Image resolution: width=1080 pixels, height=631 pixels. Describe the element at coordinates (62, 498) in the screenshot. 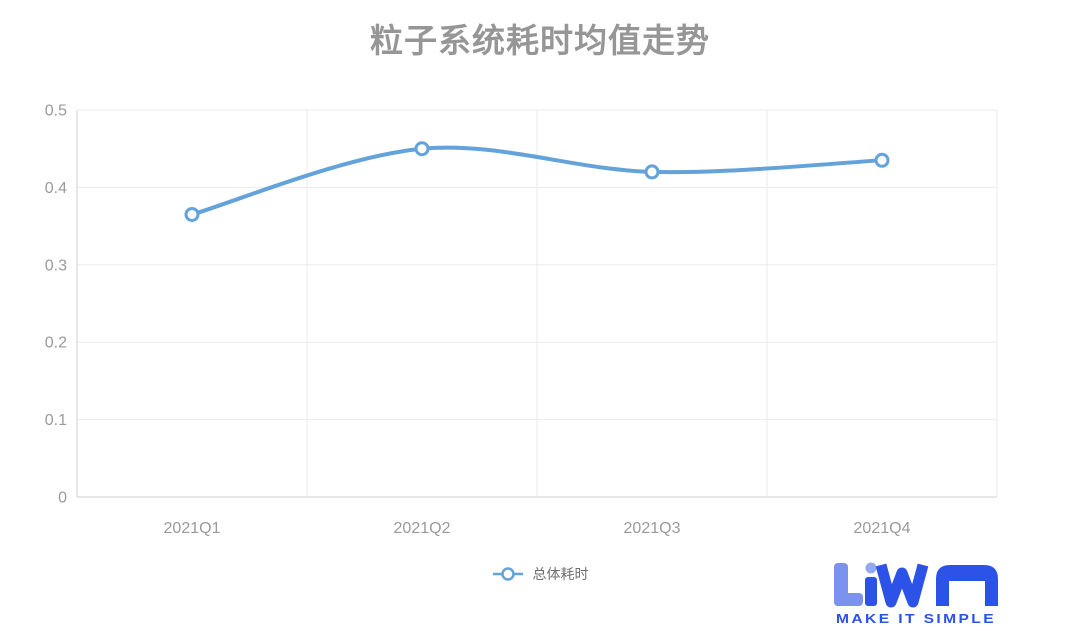

I see `svg-text: 0` at that location.